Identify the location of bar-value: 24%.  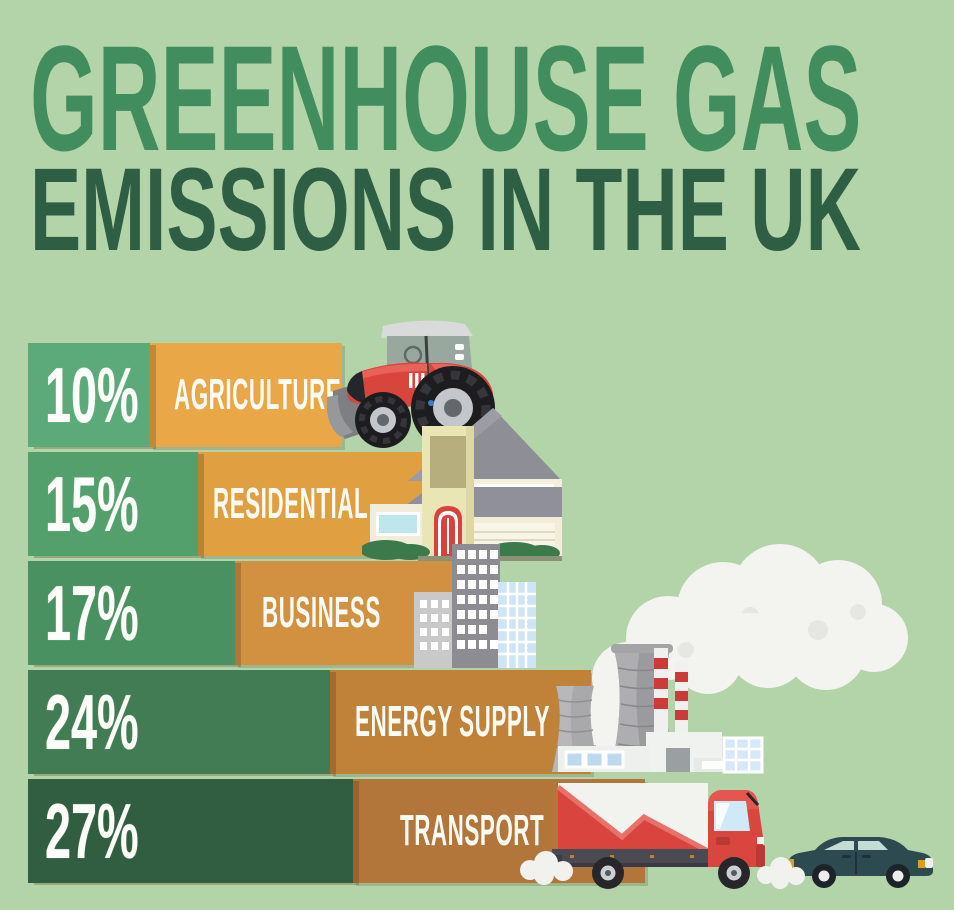
(92, 722).